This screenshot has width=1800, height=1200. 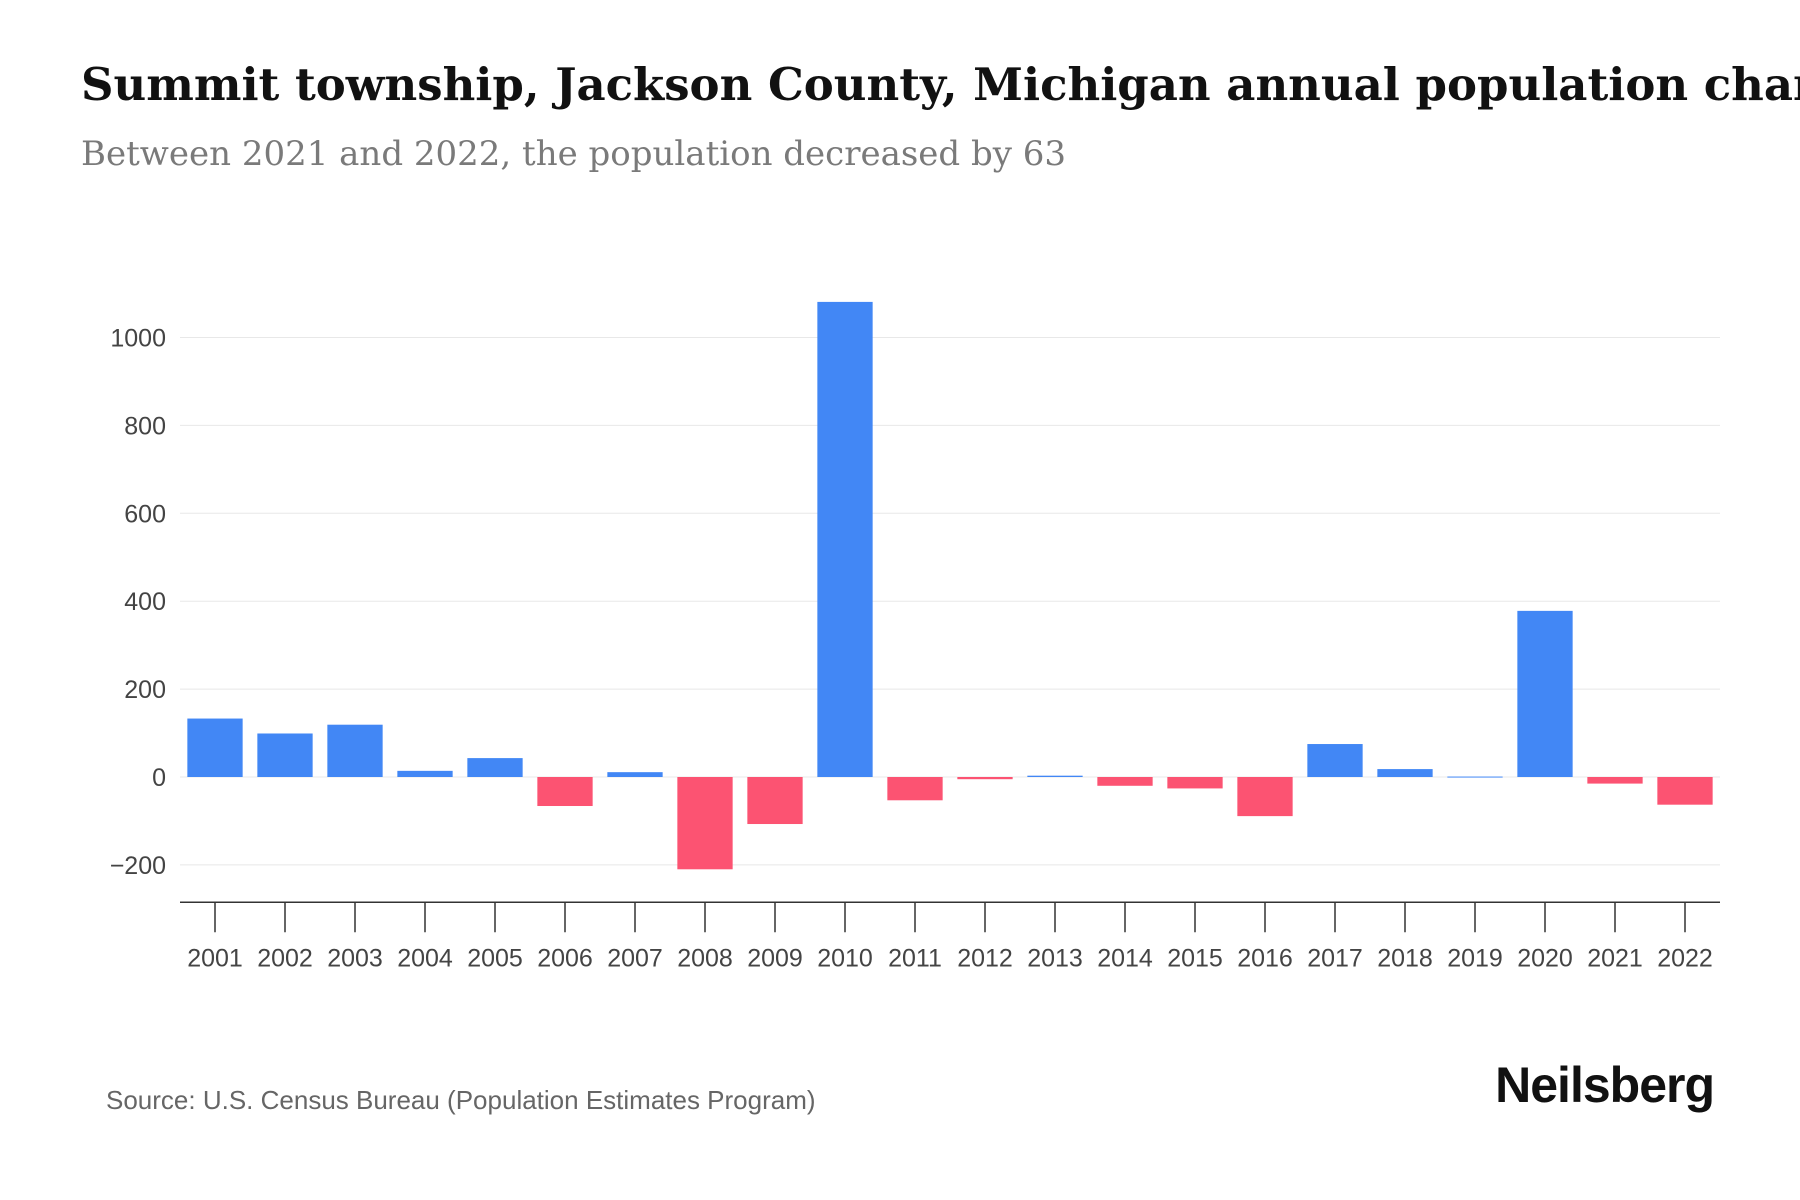 I want to click on x-tick-label: 2021, so click(x=1615, y=958).